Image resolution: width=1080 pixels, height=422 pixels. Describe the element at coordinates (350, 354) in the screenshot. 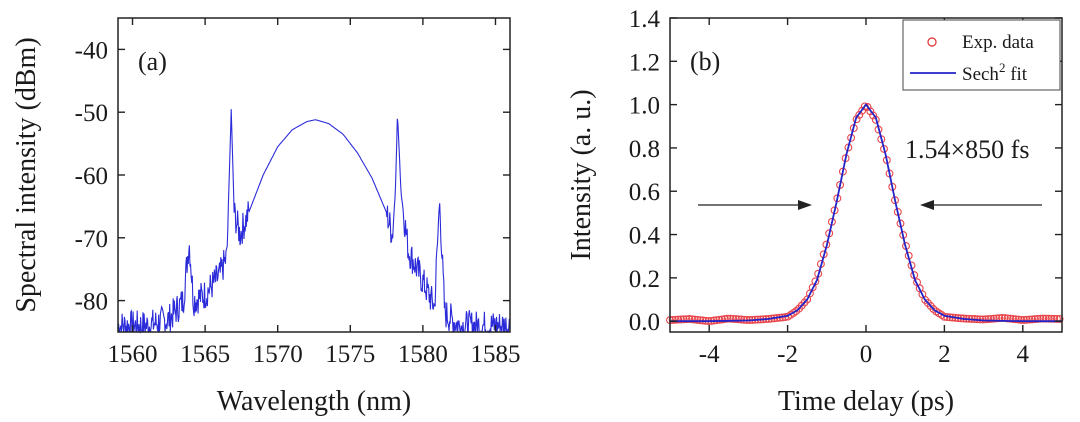

I see `x-tick-label: 1575` at that location.